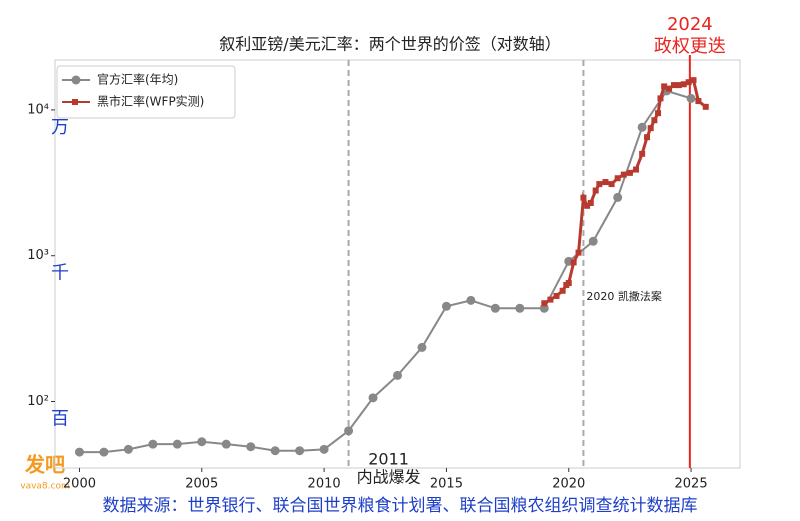  I want to click on x-tick-label: 2025, so click(691, 484).